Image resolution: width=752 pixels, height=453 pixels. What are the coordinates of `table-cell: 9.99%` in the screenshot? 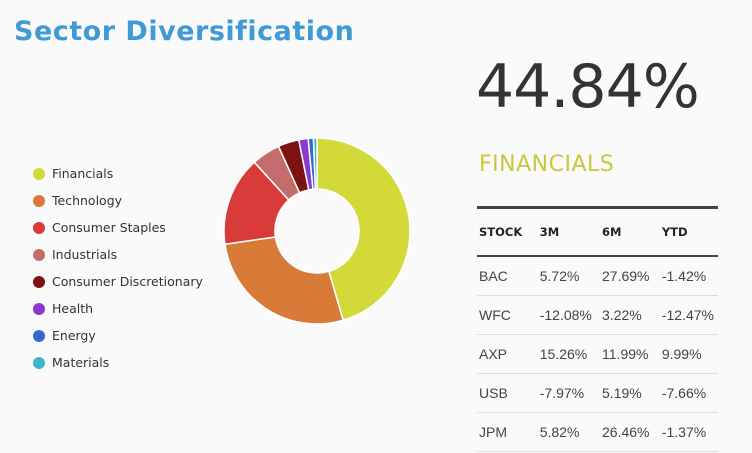 It's located at (688, 354).